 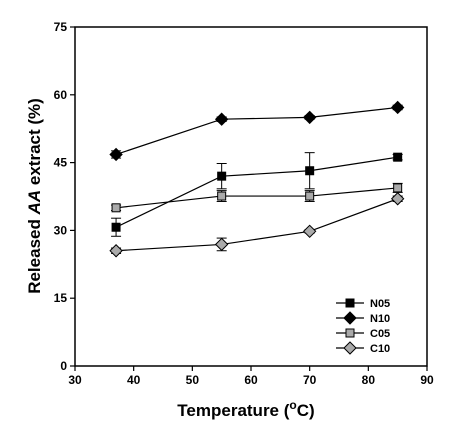 What do you see at coordinates (350, 303) in the screenshot?
I see `legend-marker-n05` at bounding box center [350, 303].